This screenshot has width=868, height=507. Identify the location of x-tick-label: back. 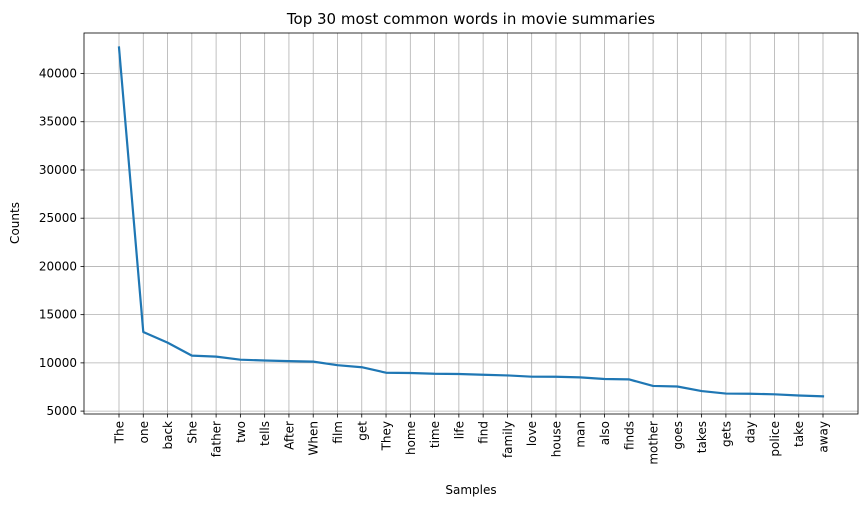
(168, 435).